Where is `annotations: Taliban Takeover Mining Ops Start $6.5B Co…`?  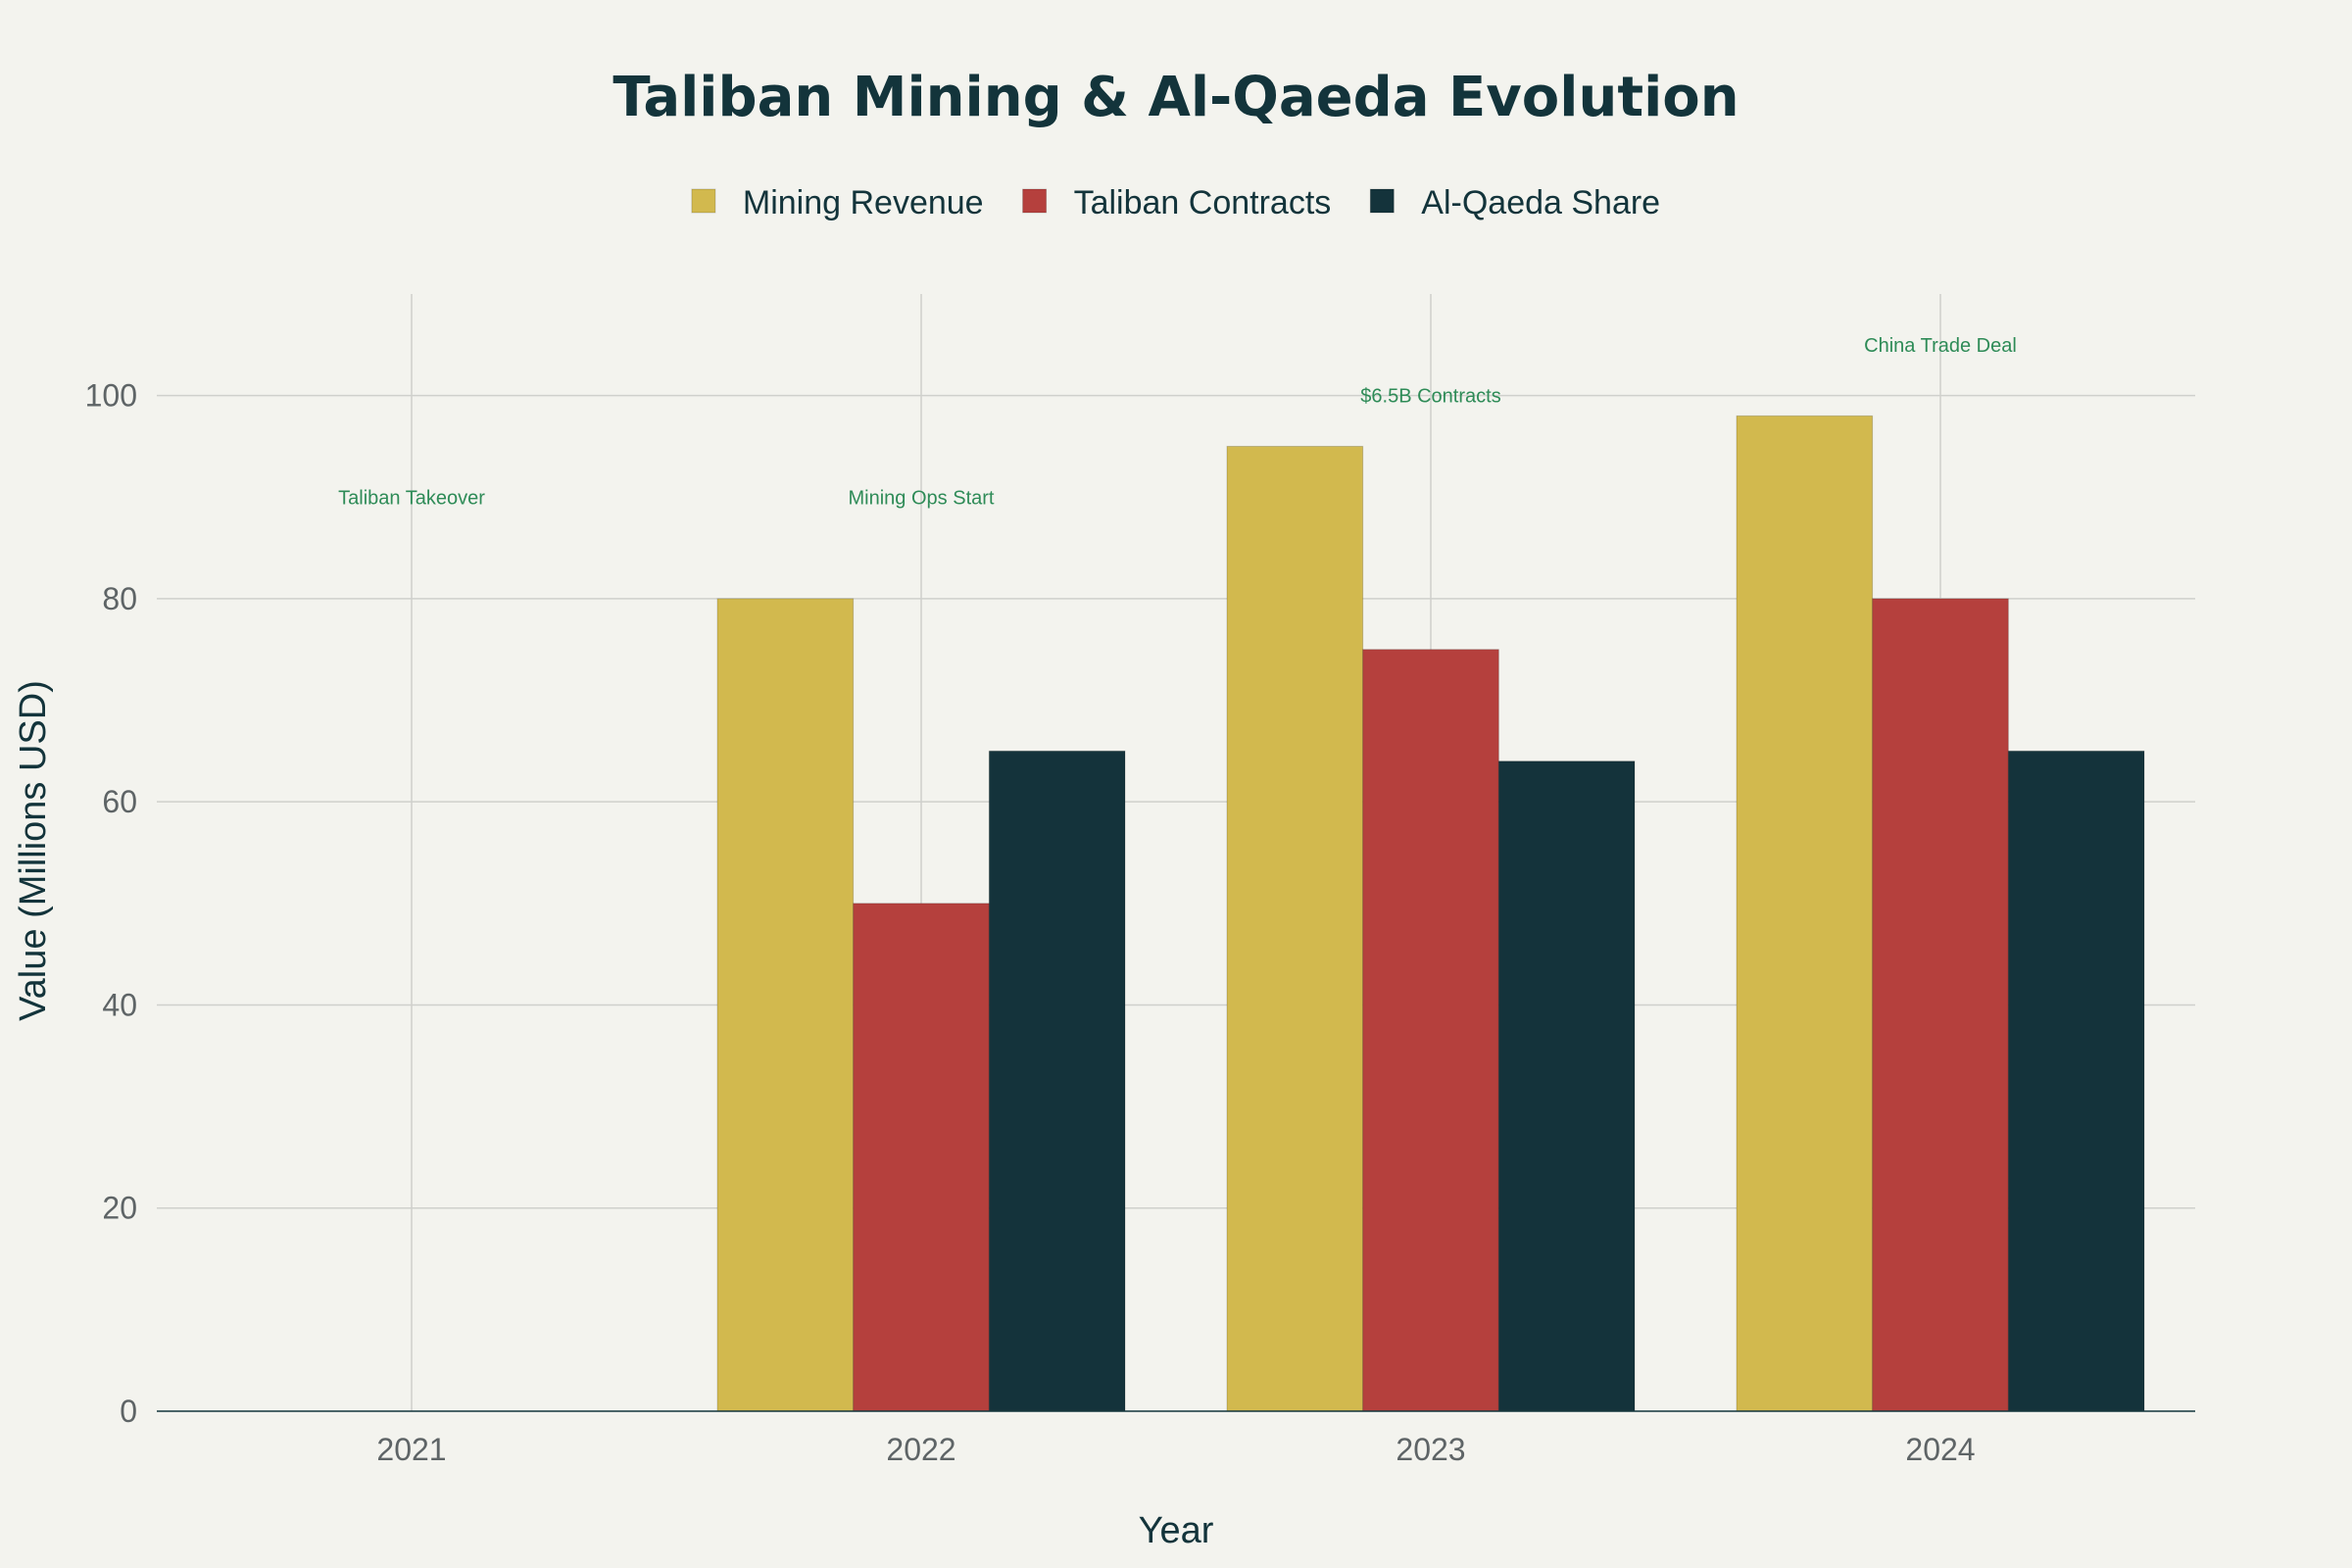
annotations: Taliban Takeover Mining Ops Start $6.5B Co… is located at coordinates (1177, 422).